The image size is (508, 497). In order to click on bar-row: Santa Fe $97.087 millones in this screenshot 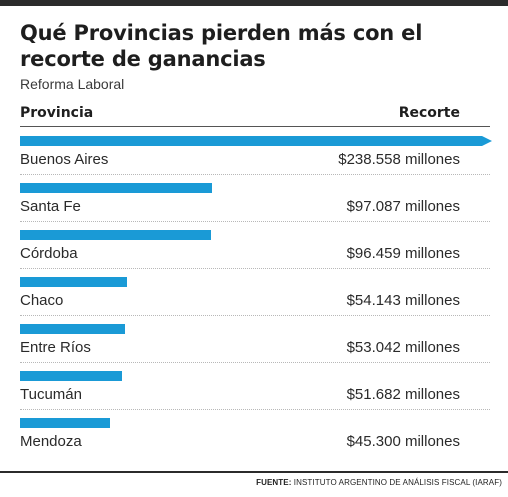, I will do `click(255, 206)`.